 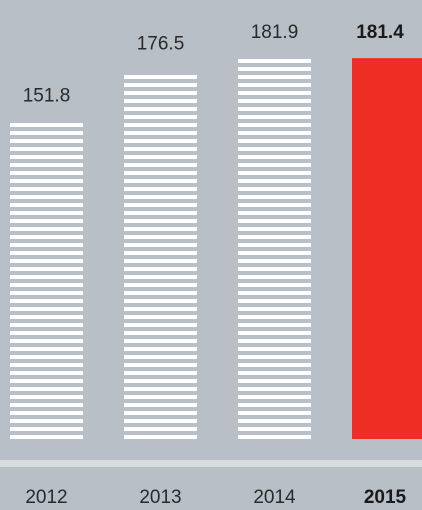 I want to click on bar-2014, so click(x=274, y=249).